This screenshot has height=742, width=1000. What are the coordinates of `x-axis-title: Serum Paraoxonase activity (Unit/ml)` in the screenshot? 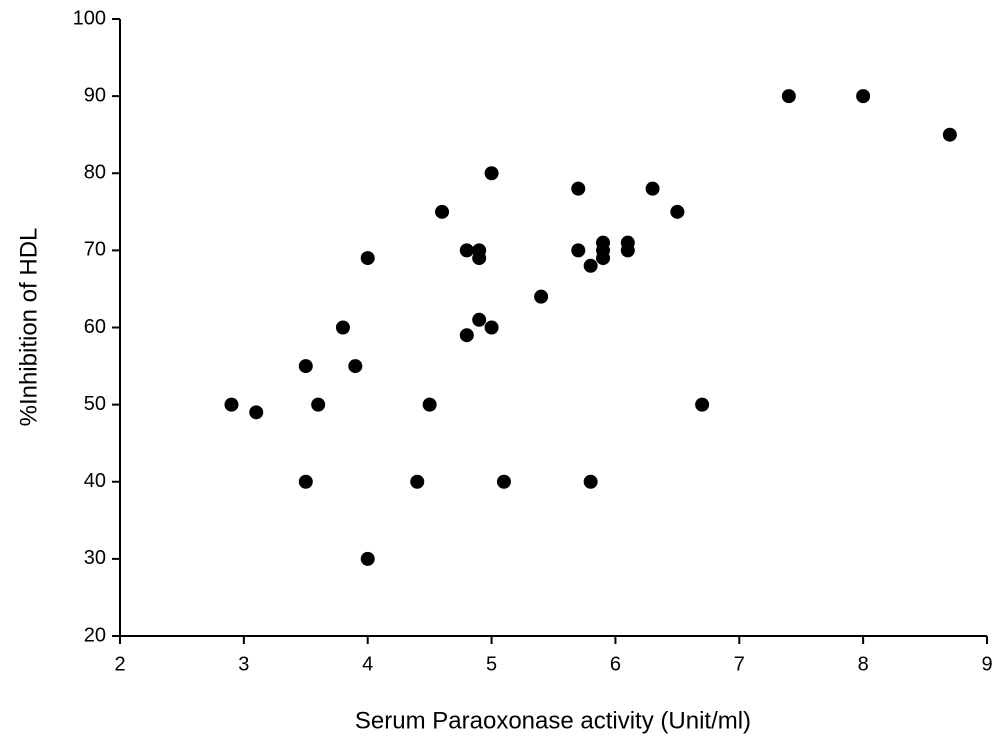 It's located at (553, 720).